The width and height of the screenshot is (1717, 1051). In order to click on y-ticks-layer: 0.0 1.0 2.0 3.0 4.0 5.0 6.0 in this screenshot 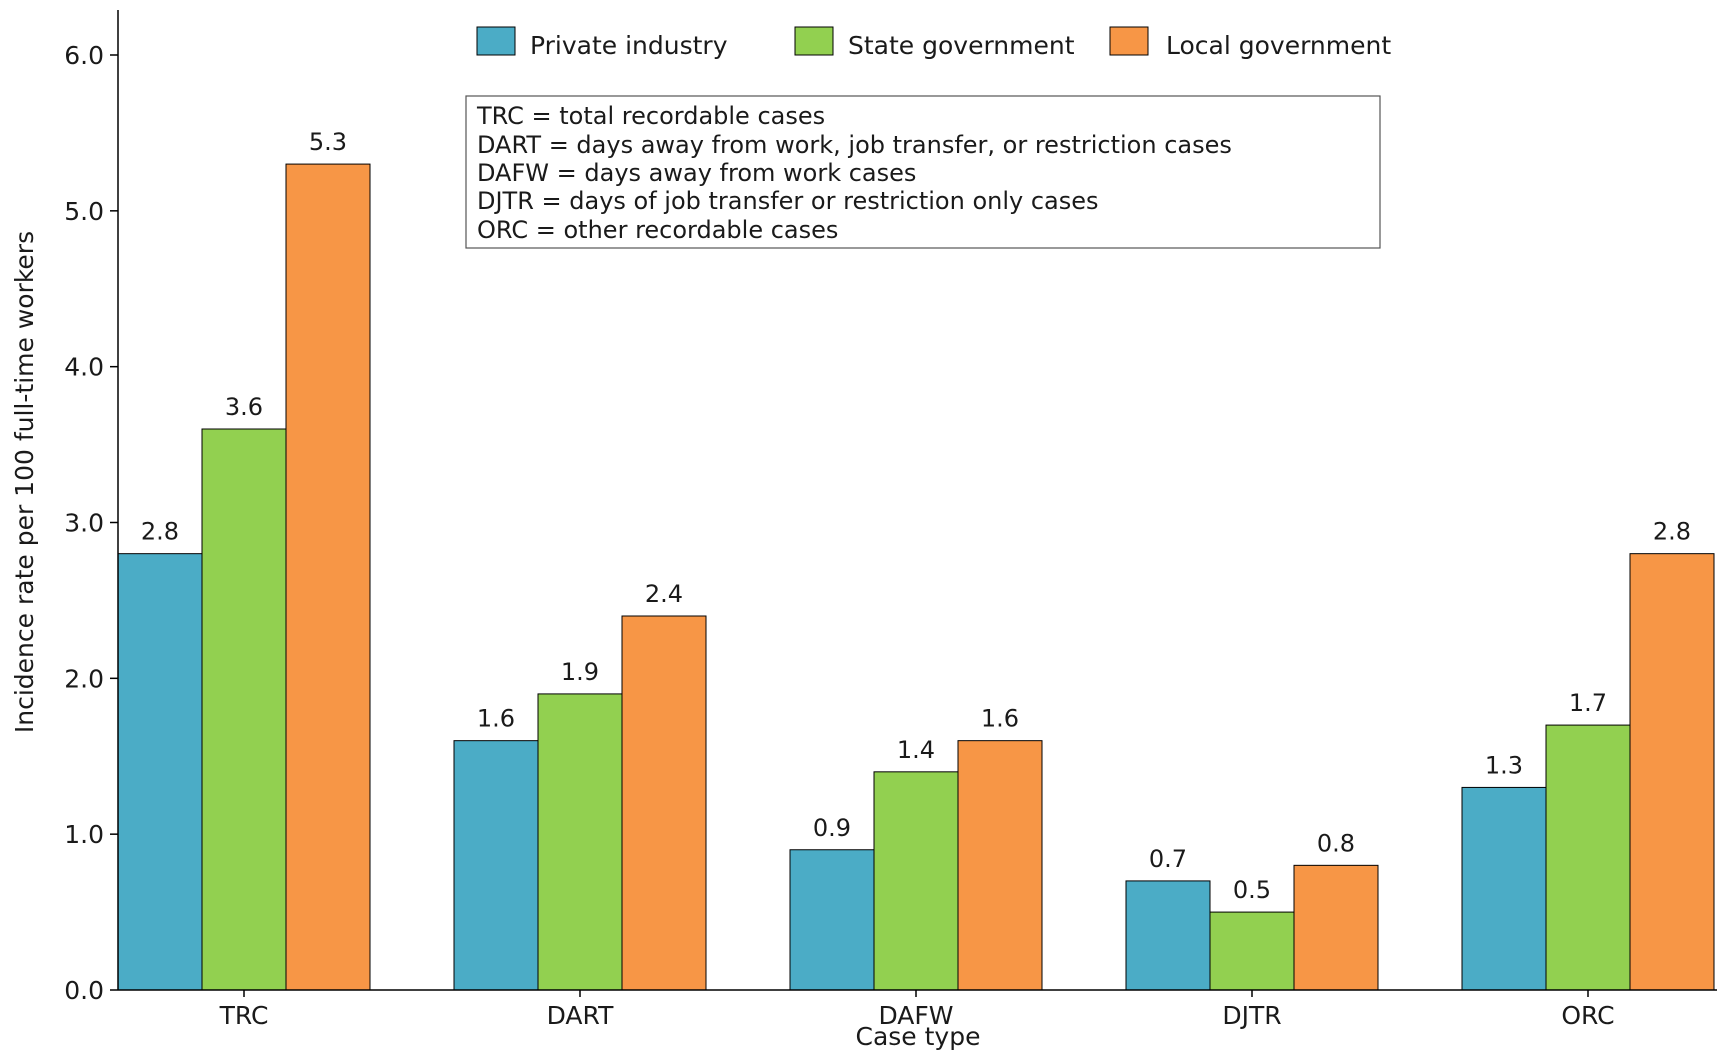, I will do `click(91, 523)`.